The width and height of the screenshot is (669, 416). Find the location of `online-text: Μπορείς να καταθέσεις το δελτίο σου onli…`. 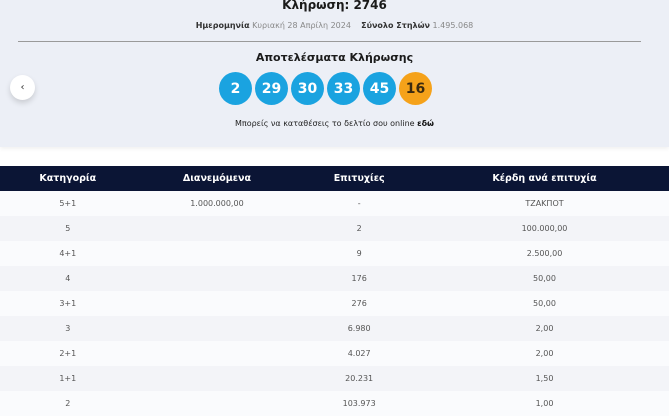

online-text: Μπορείς να καταθέσεις το δελτίο σου onli… is located at coordinates (324, 123).